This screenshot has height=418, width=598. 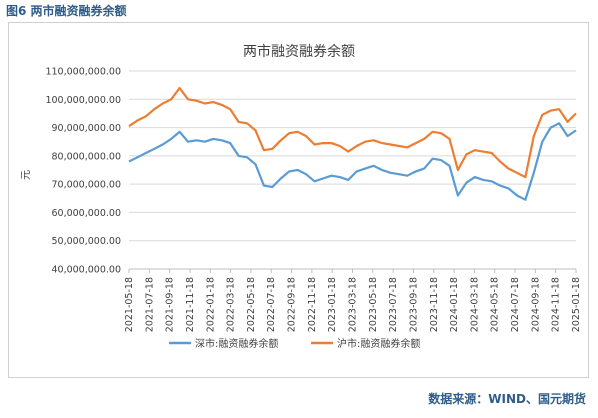 I want to click on x-tick-label: 2022-01-18, so click(x=210, y=304).